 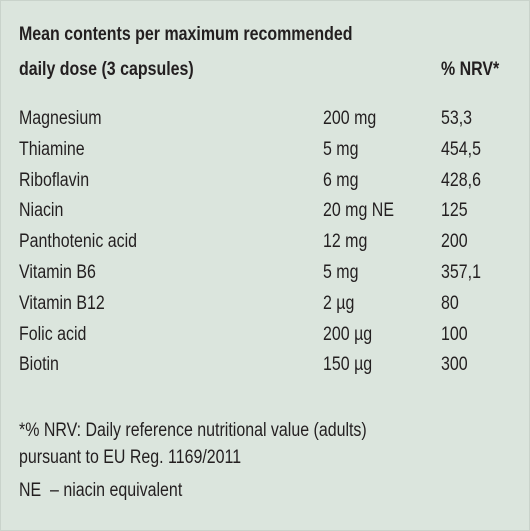 I want to click on nrv-value: 100, so click(x=454, y=334).